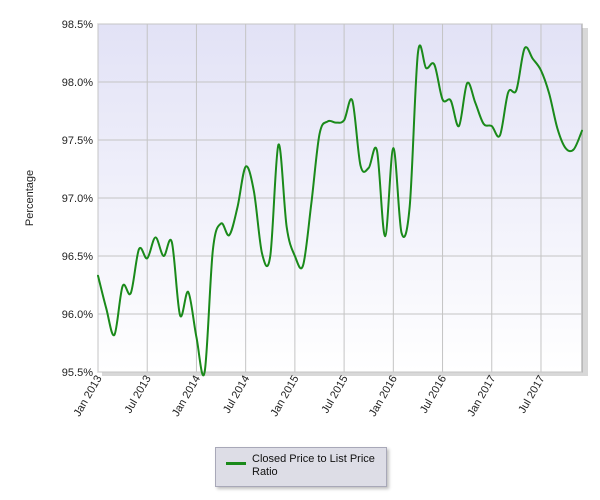 The width and height of the screenshot is (600, 500). What do you see at coordinates (236, 395) in the screenshot?
I see `x-tick-label: Jul 2014` at bounding box center [236, 395].